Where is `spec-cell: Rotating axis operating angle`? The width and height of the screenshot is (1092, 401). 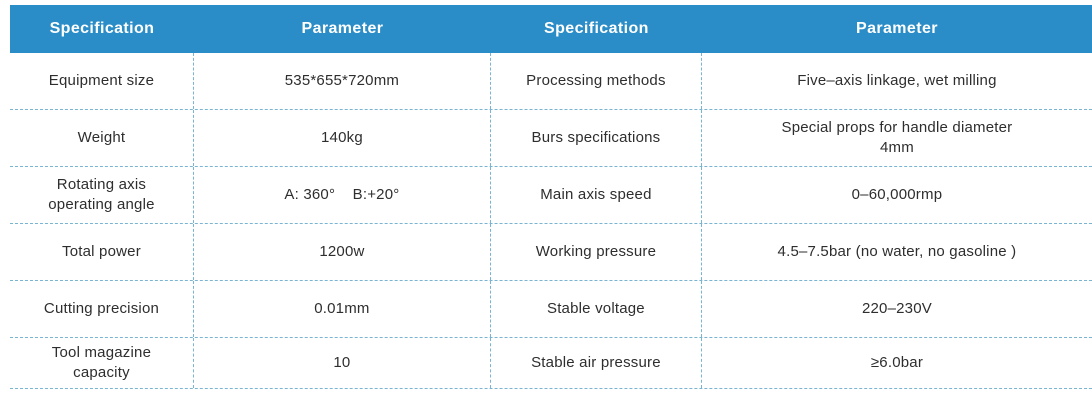
spec-cell: Rotating axis operating angle is located at coordinates (102, 195).